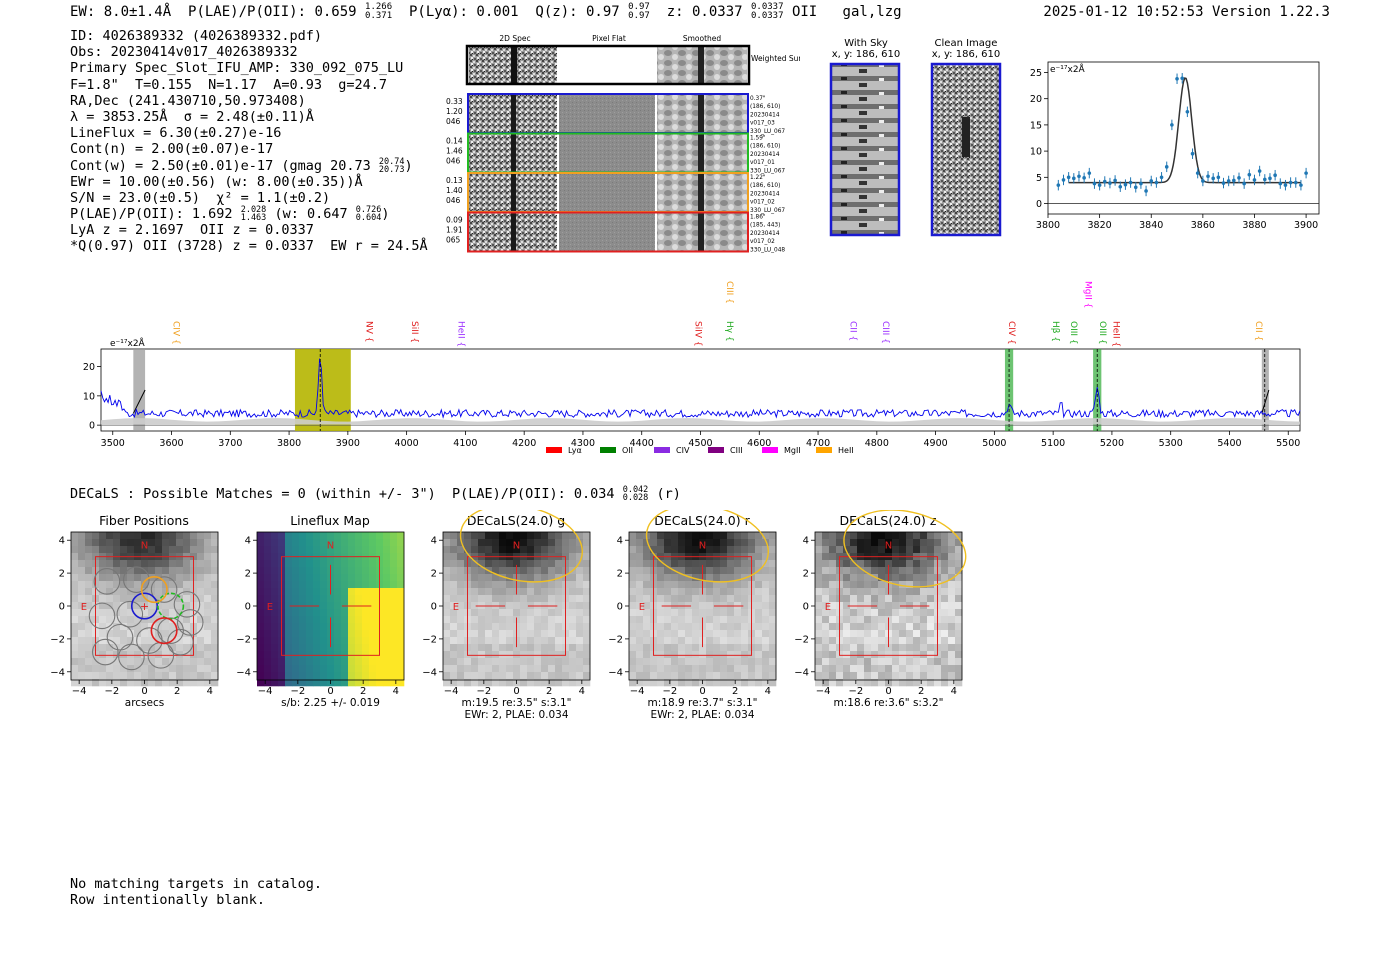  Describe the element at coordinates (767, 7) in the screenshot. I see `header-z-hi: 0.0337` at that location.